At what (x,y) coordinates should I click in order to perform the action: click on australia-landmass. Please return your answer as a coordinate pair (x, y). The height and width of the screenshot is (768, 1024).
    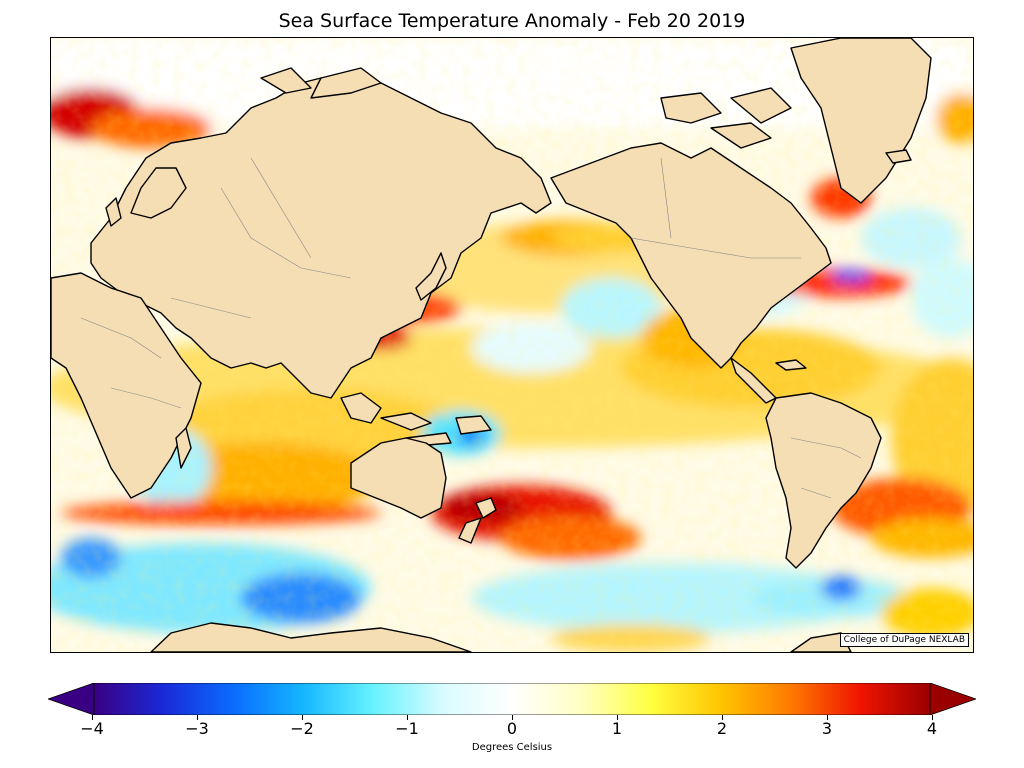
    Looking at the image, I should click on (398, 478).